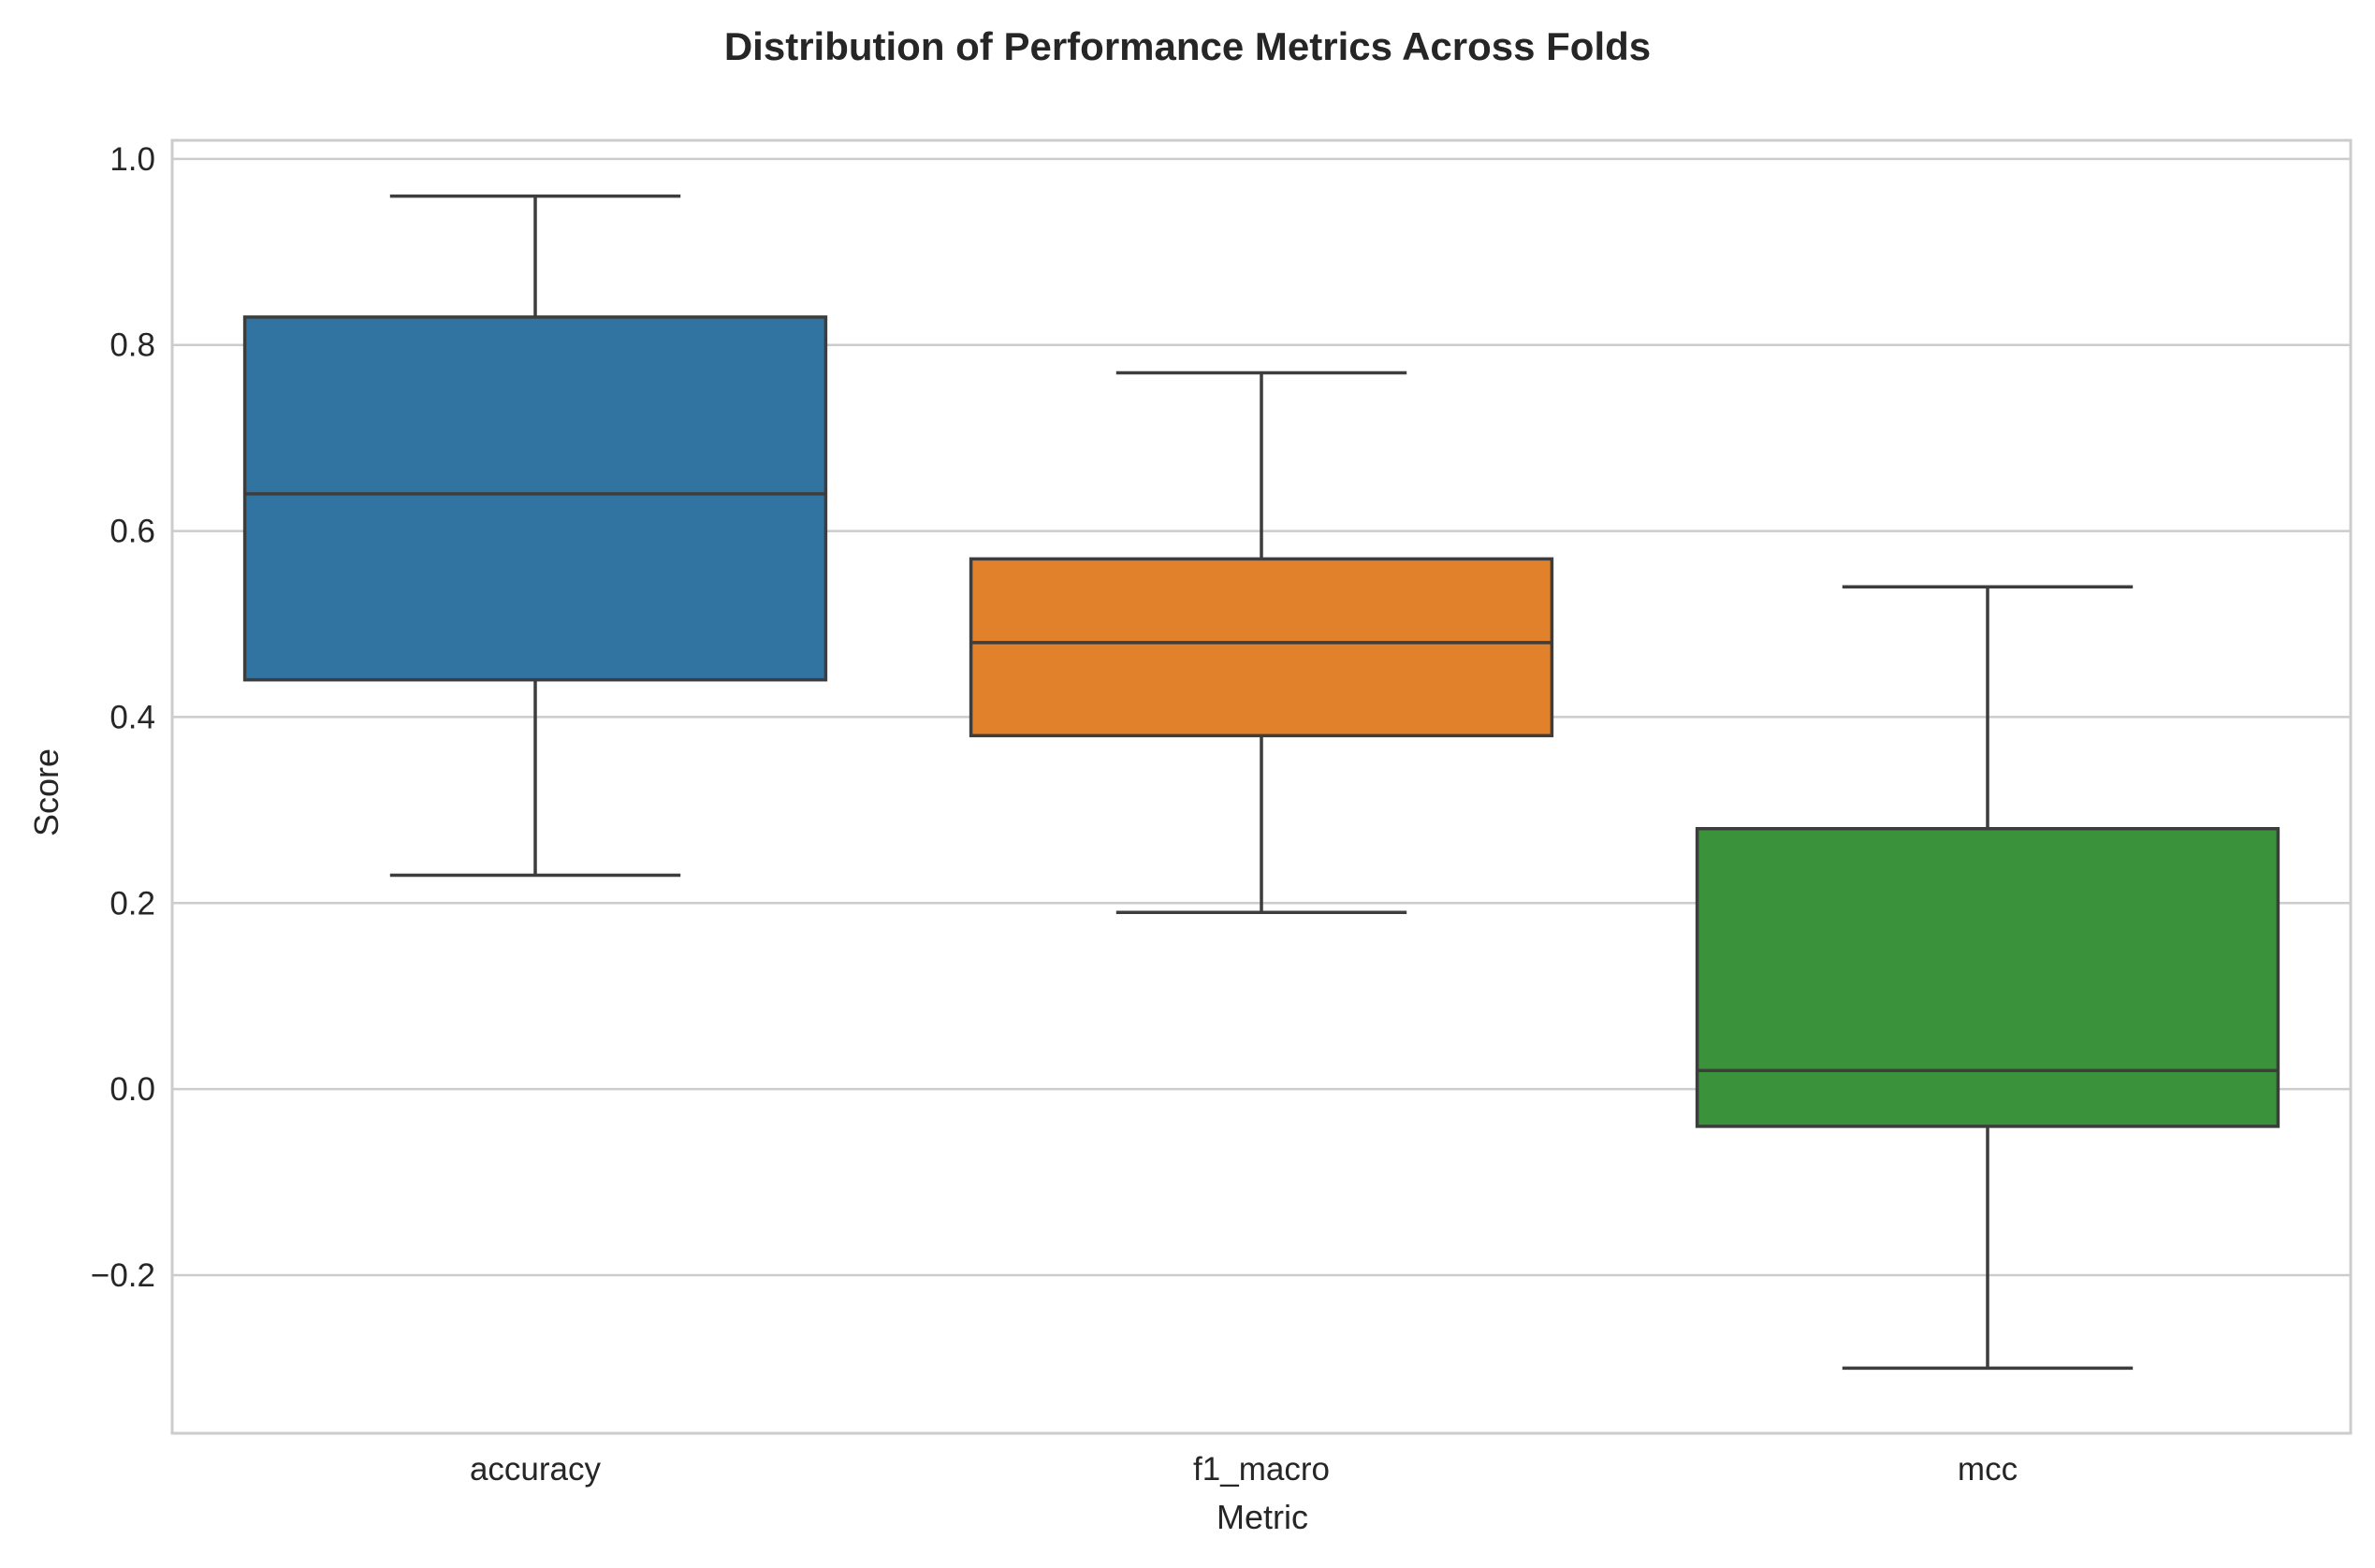 The height and width of the screenshot is (1568, 2375). What do you see at coordinates (132, 717) in the screenshot?
I see `y-tick-label: 0.4` at bounding box center [132, 717].